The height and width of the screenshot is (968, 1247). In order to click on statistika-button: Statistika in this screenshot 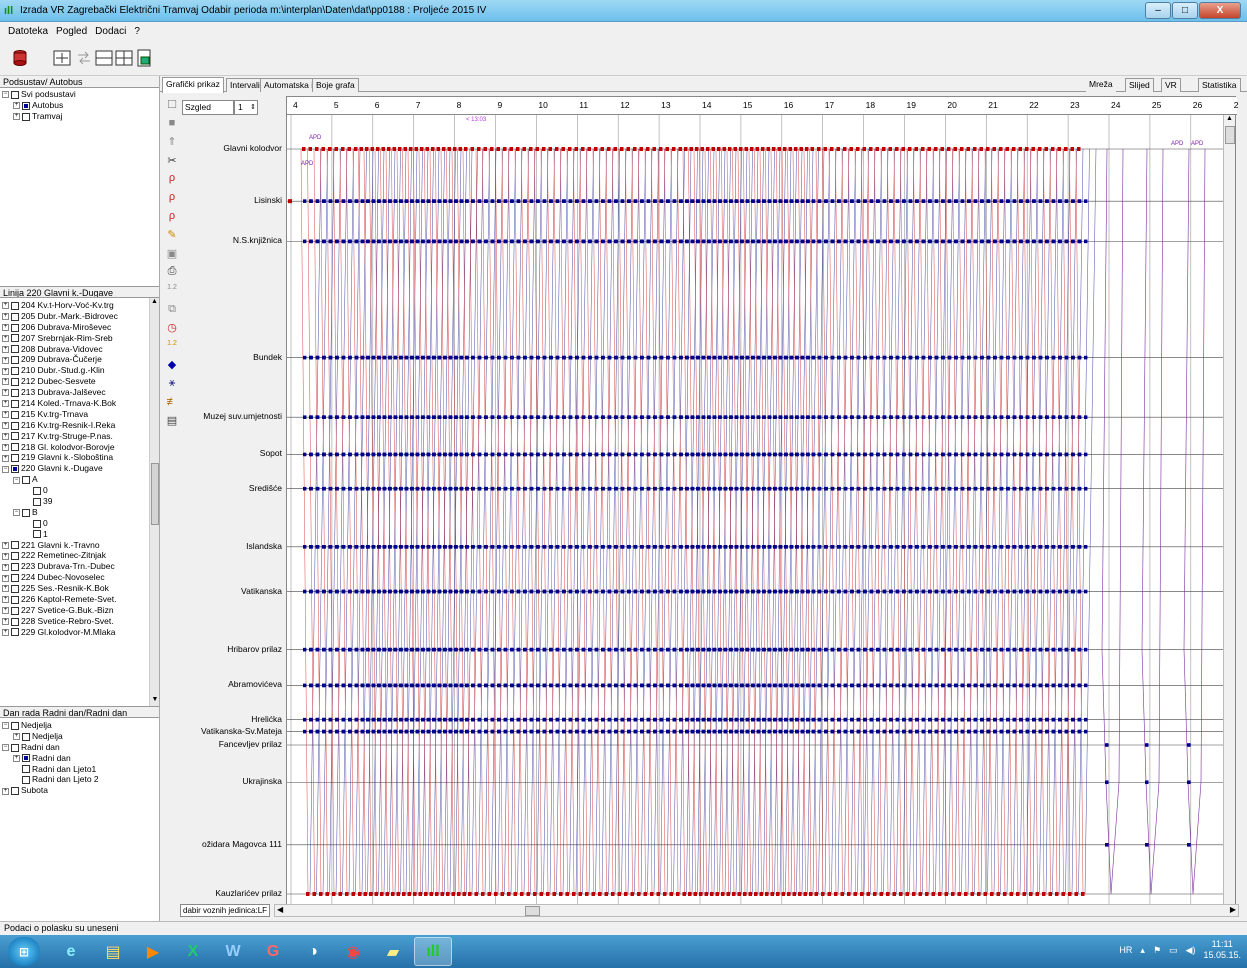, I will do `click(1219, 85)`.